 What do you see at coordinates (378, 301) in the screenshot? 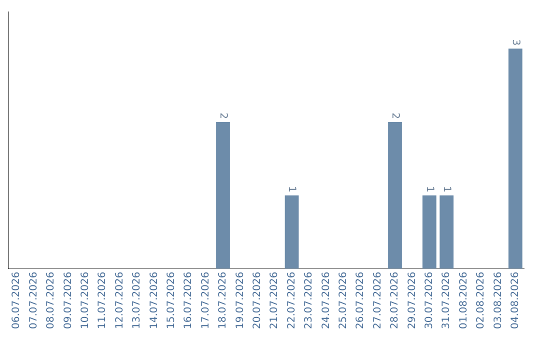
I see `x-tick-label: 27.07.2026` at bounding box center [378, 301].